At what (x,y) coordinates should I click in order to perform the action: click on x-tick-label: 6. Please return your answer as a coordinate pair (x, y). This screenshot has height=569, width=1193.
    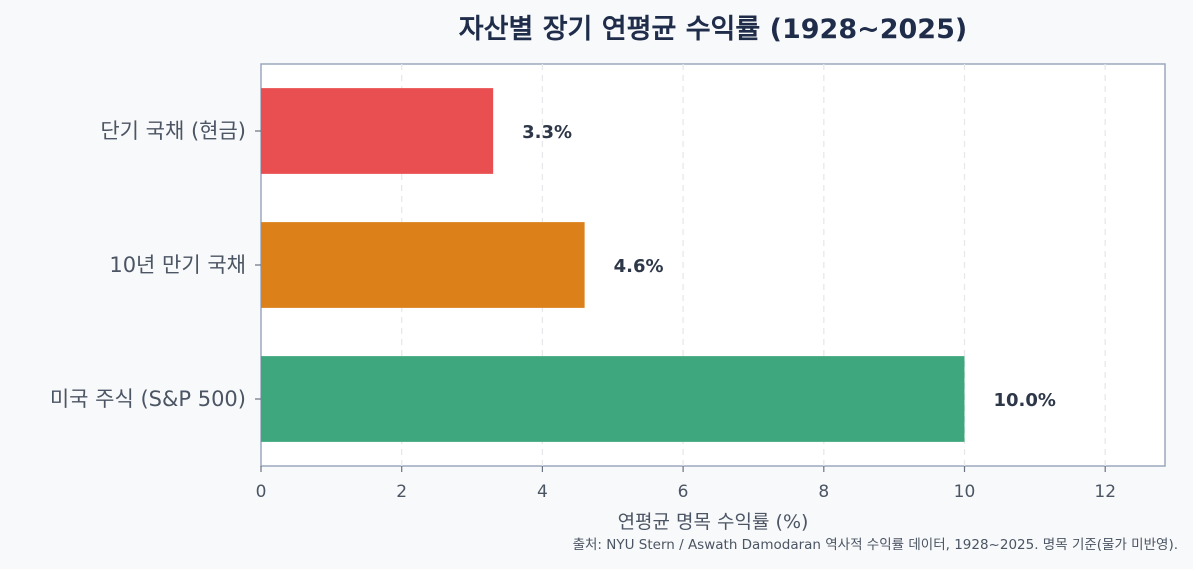
    Looking at the image, I should click on (683, 492).